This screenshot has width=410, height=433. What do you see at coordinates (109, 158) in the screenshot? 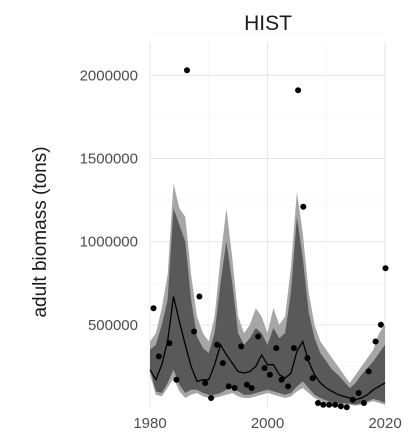
I see `y-tick-label: 1500000` at bounding box center [109, 158].